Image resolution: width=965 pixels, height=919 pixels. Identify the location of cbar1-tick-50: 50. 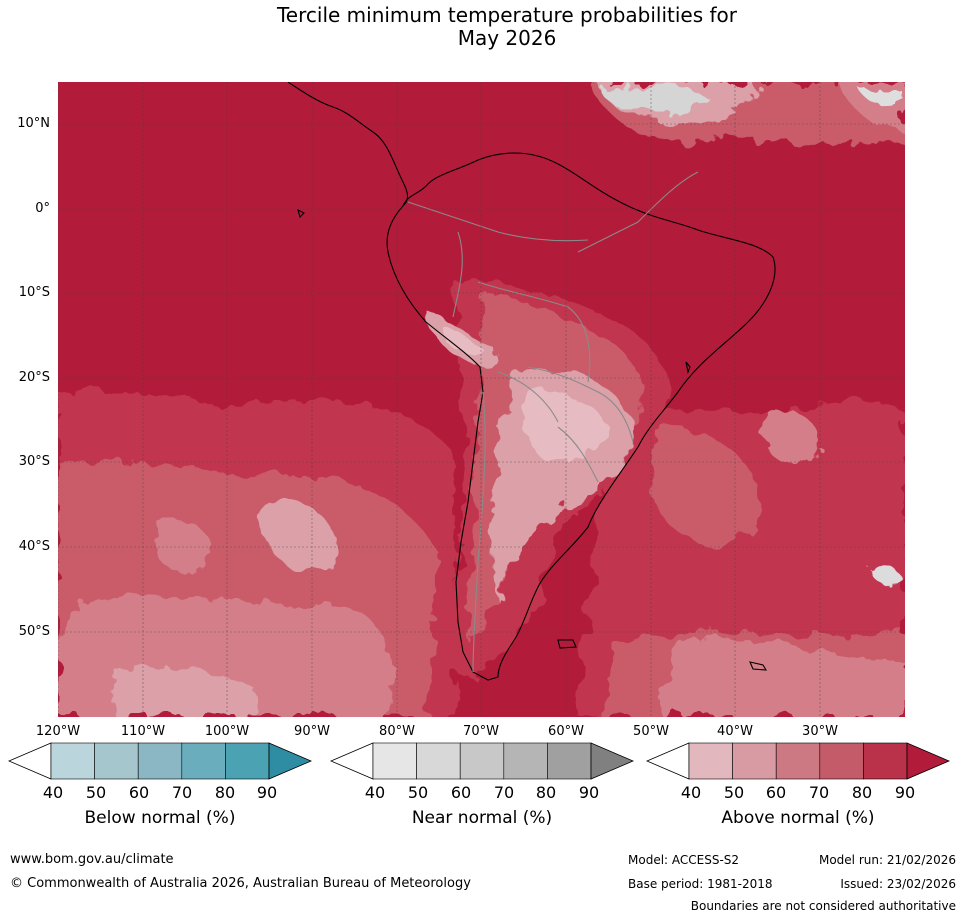
(418, 792).